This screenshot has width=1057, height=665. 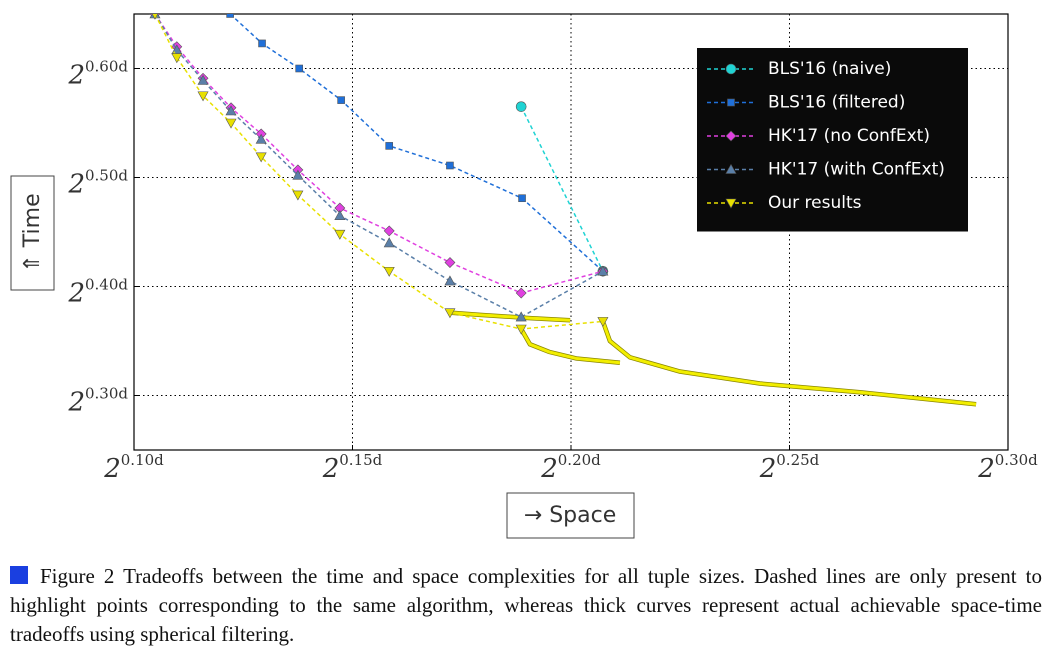 I want to click on tick-label: 20.40d, so click(x=97, y=292).